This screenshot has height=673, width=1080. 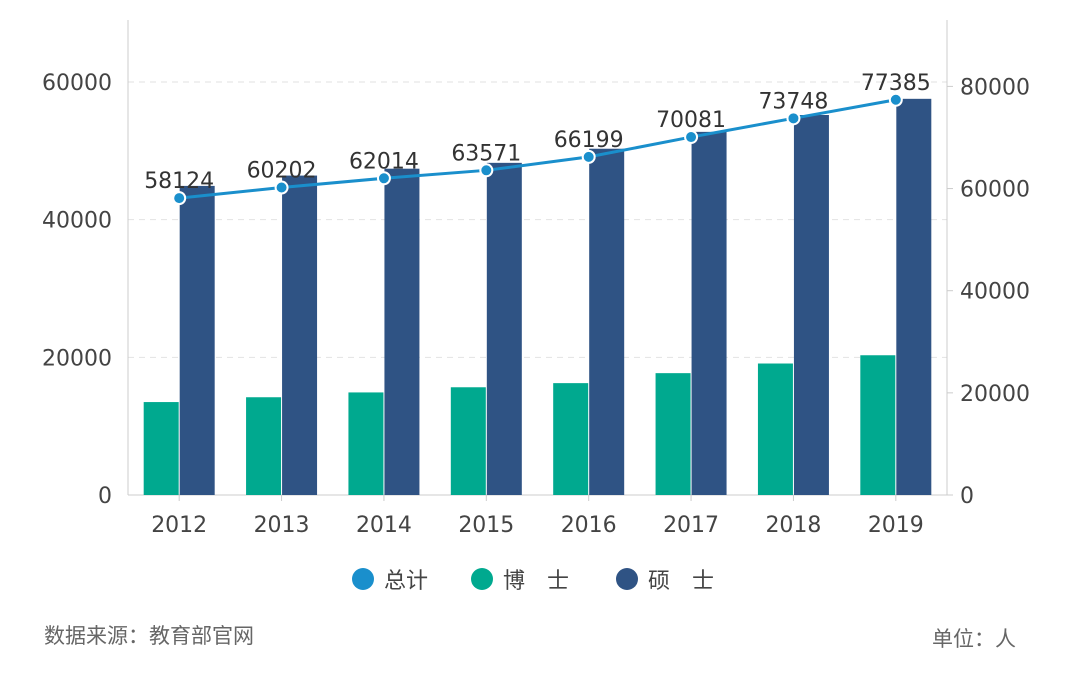 What do you see at coordinates (627, 579) in the screenshot?
I see `legend-marker-master` at bounding box center [627, 579].